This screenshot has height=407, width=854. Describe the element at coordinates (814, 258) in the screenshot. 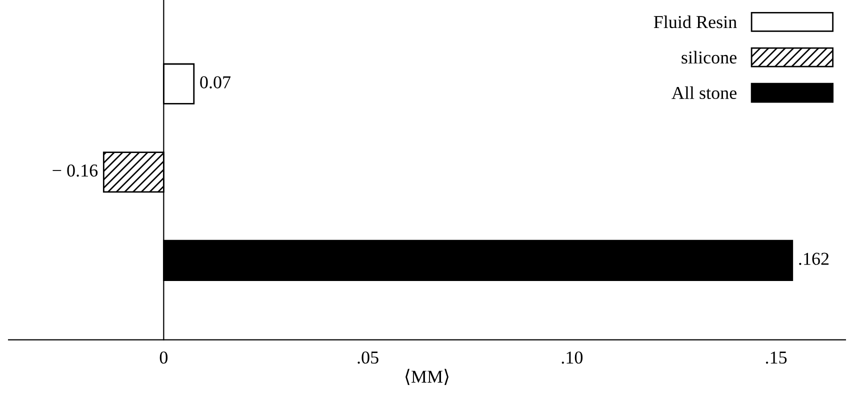

I see `annotation: .162` at that location.